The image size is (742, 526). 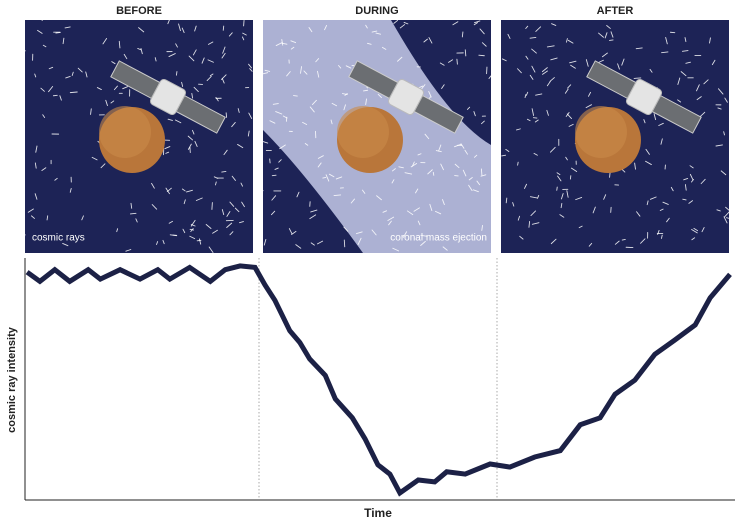 What do you see at coordinates (139, 11) in the screenshot?
I see `panel-title: BEFORE` at bounding box center [139, 11].